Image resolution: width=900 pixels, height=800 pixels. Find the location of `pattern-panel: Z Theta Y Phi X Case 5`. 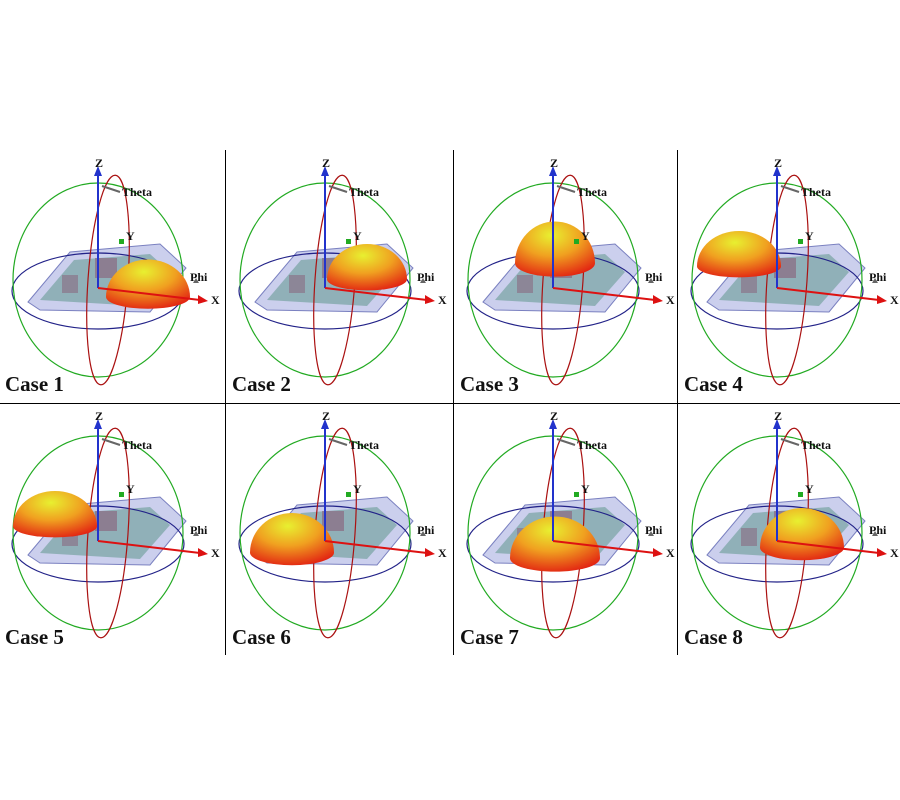

pattern-panel: Z Theta Y Phi X Case 5 is located at coordinates (113, 529).